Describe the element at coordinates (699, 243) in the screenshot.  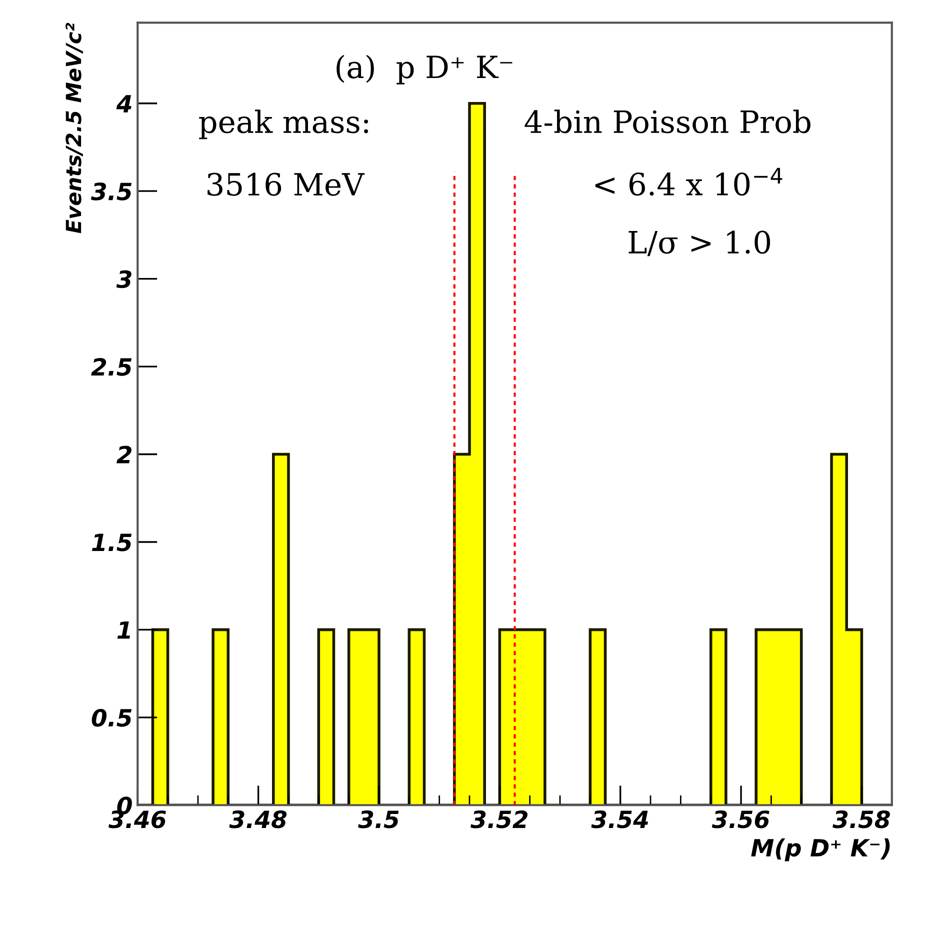
I see `annotation: L/σ > 1.0` at that location.